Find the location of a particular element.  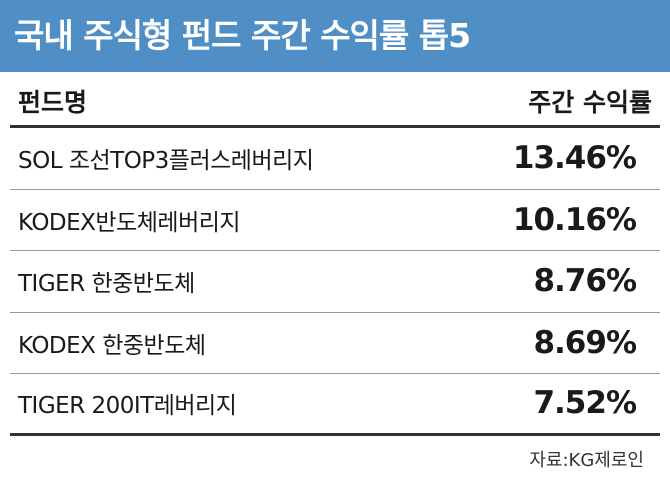

column-header: 펀드명 is located at coordinates (53, 102).